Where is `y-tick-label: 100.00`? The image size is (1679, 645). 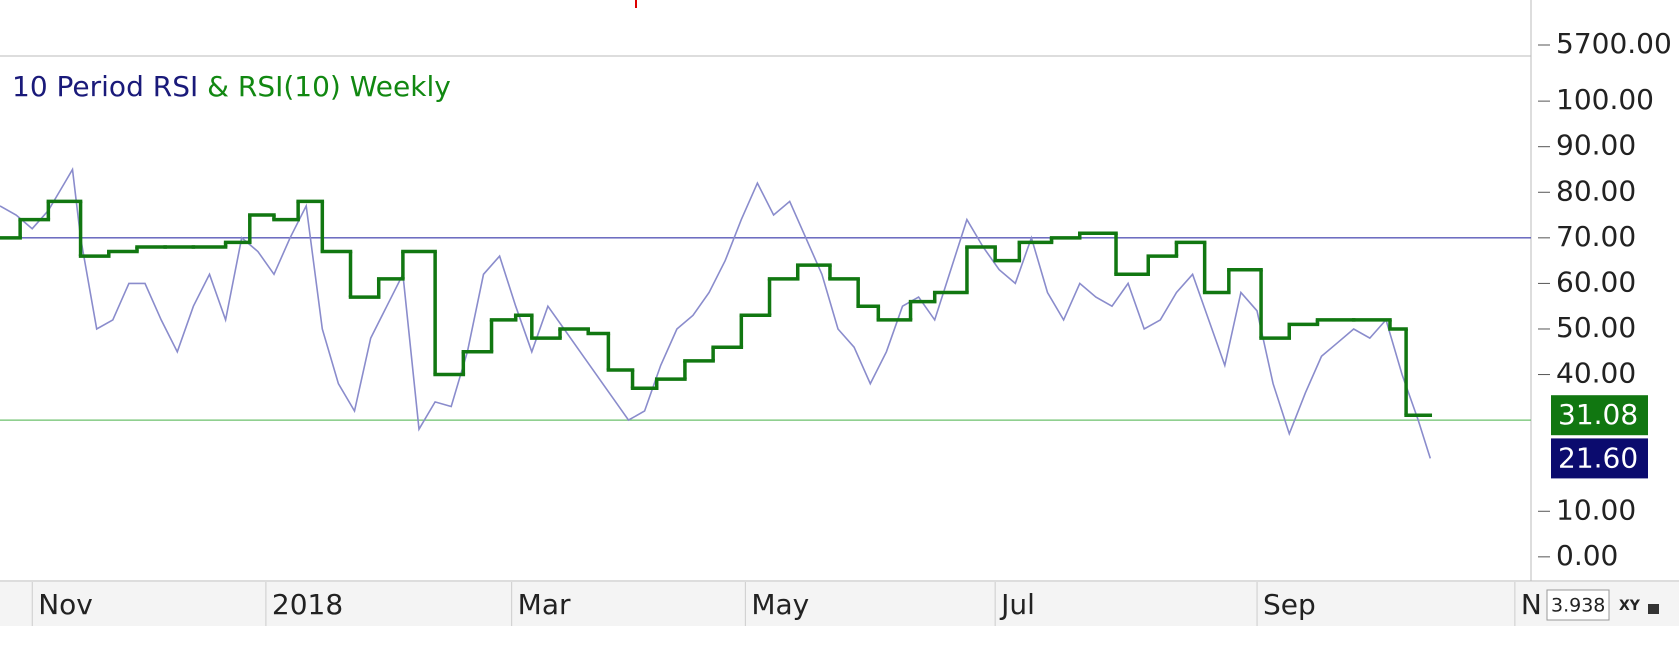 y-tick-label: 100.00 is located at coordinates (1605, 99).